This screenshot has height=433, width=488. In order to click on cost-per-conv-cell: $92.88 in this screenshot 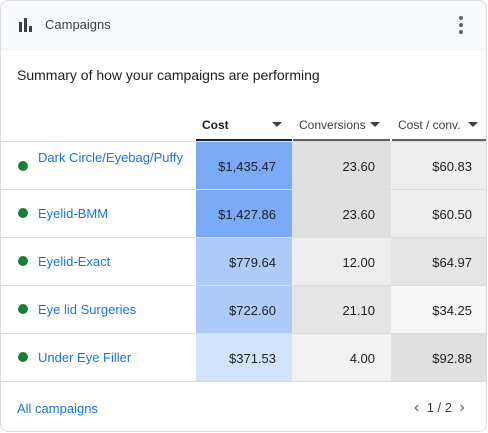, I will do `click(438, 358)`.